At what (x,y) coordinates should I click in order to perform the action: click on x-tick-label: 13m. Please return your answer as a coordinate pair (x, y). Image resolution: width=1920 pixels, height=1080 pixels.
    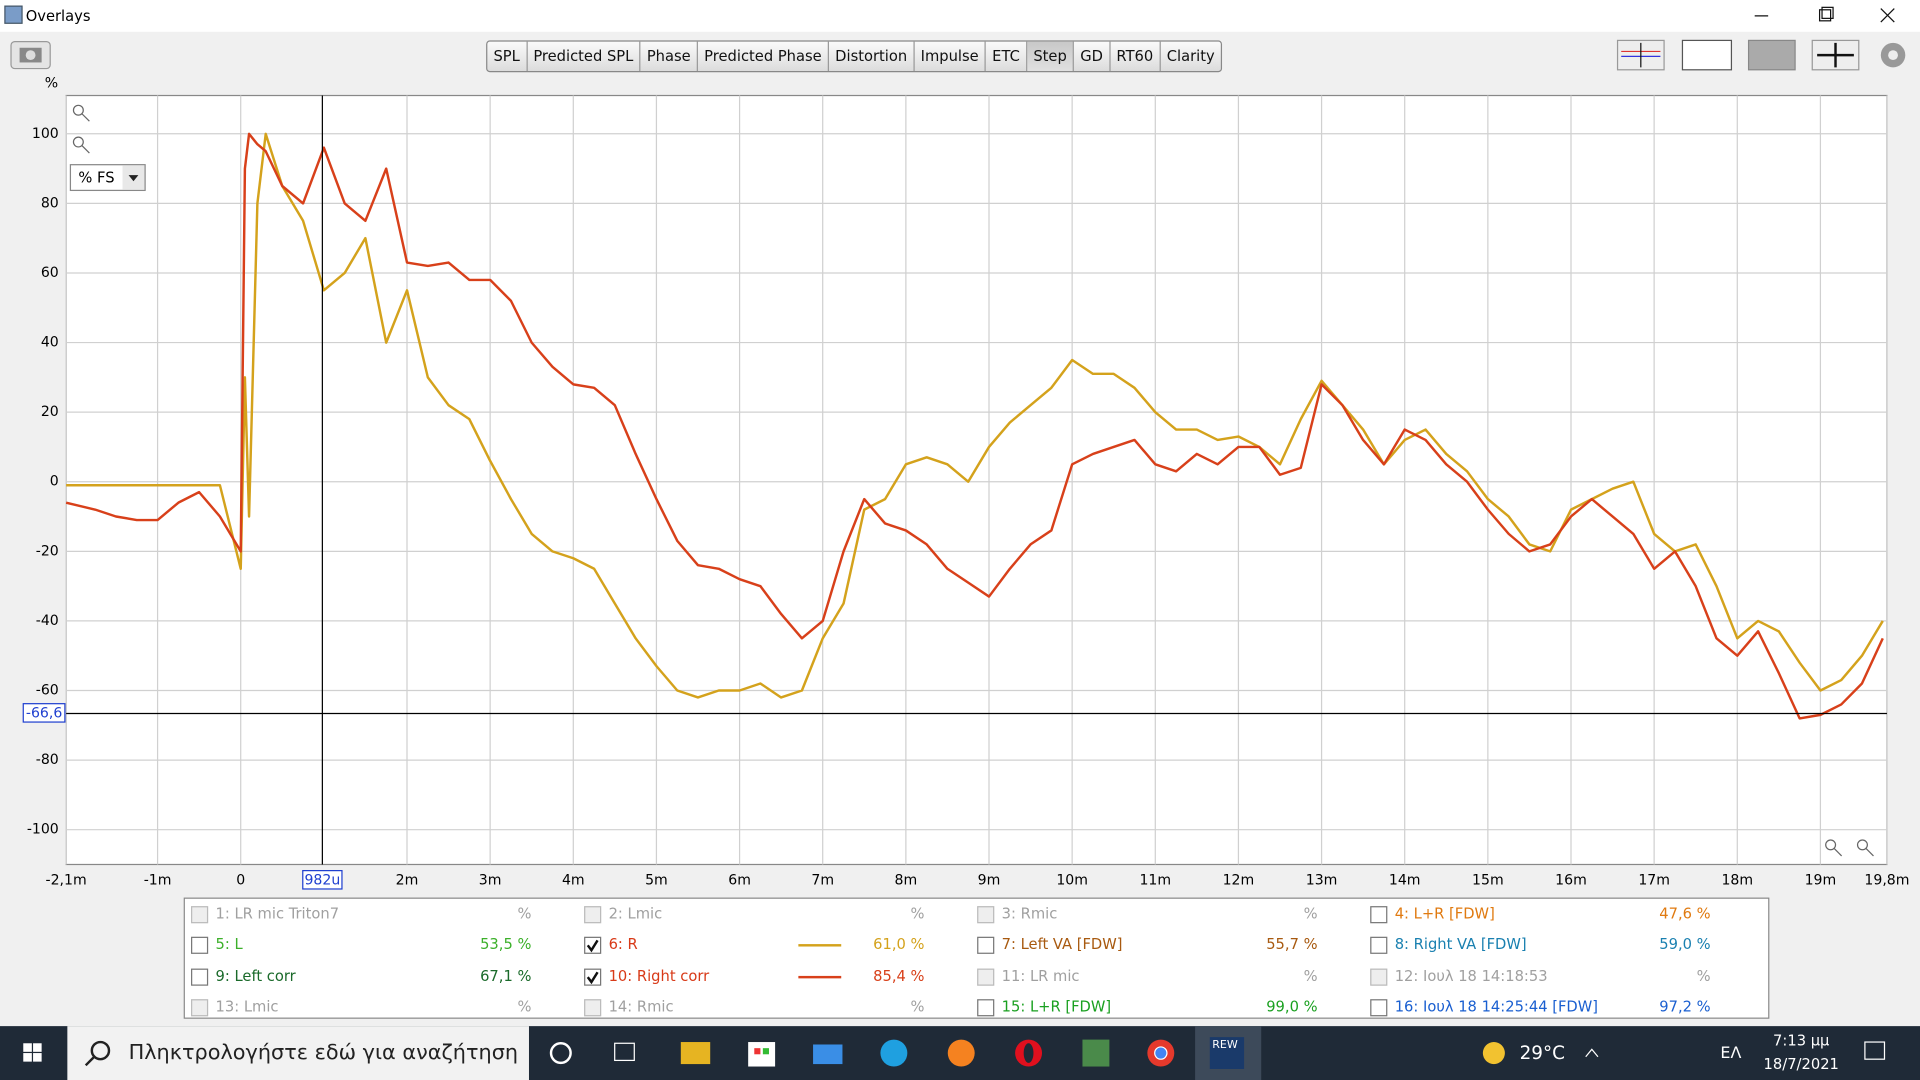
    Looking at the image, I should click on (1322, 880).